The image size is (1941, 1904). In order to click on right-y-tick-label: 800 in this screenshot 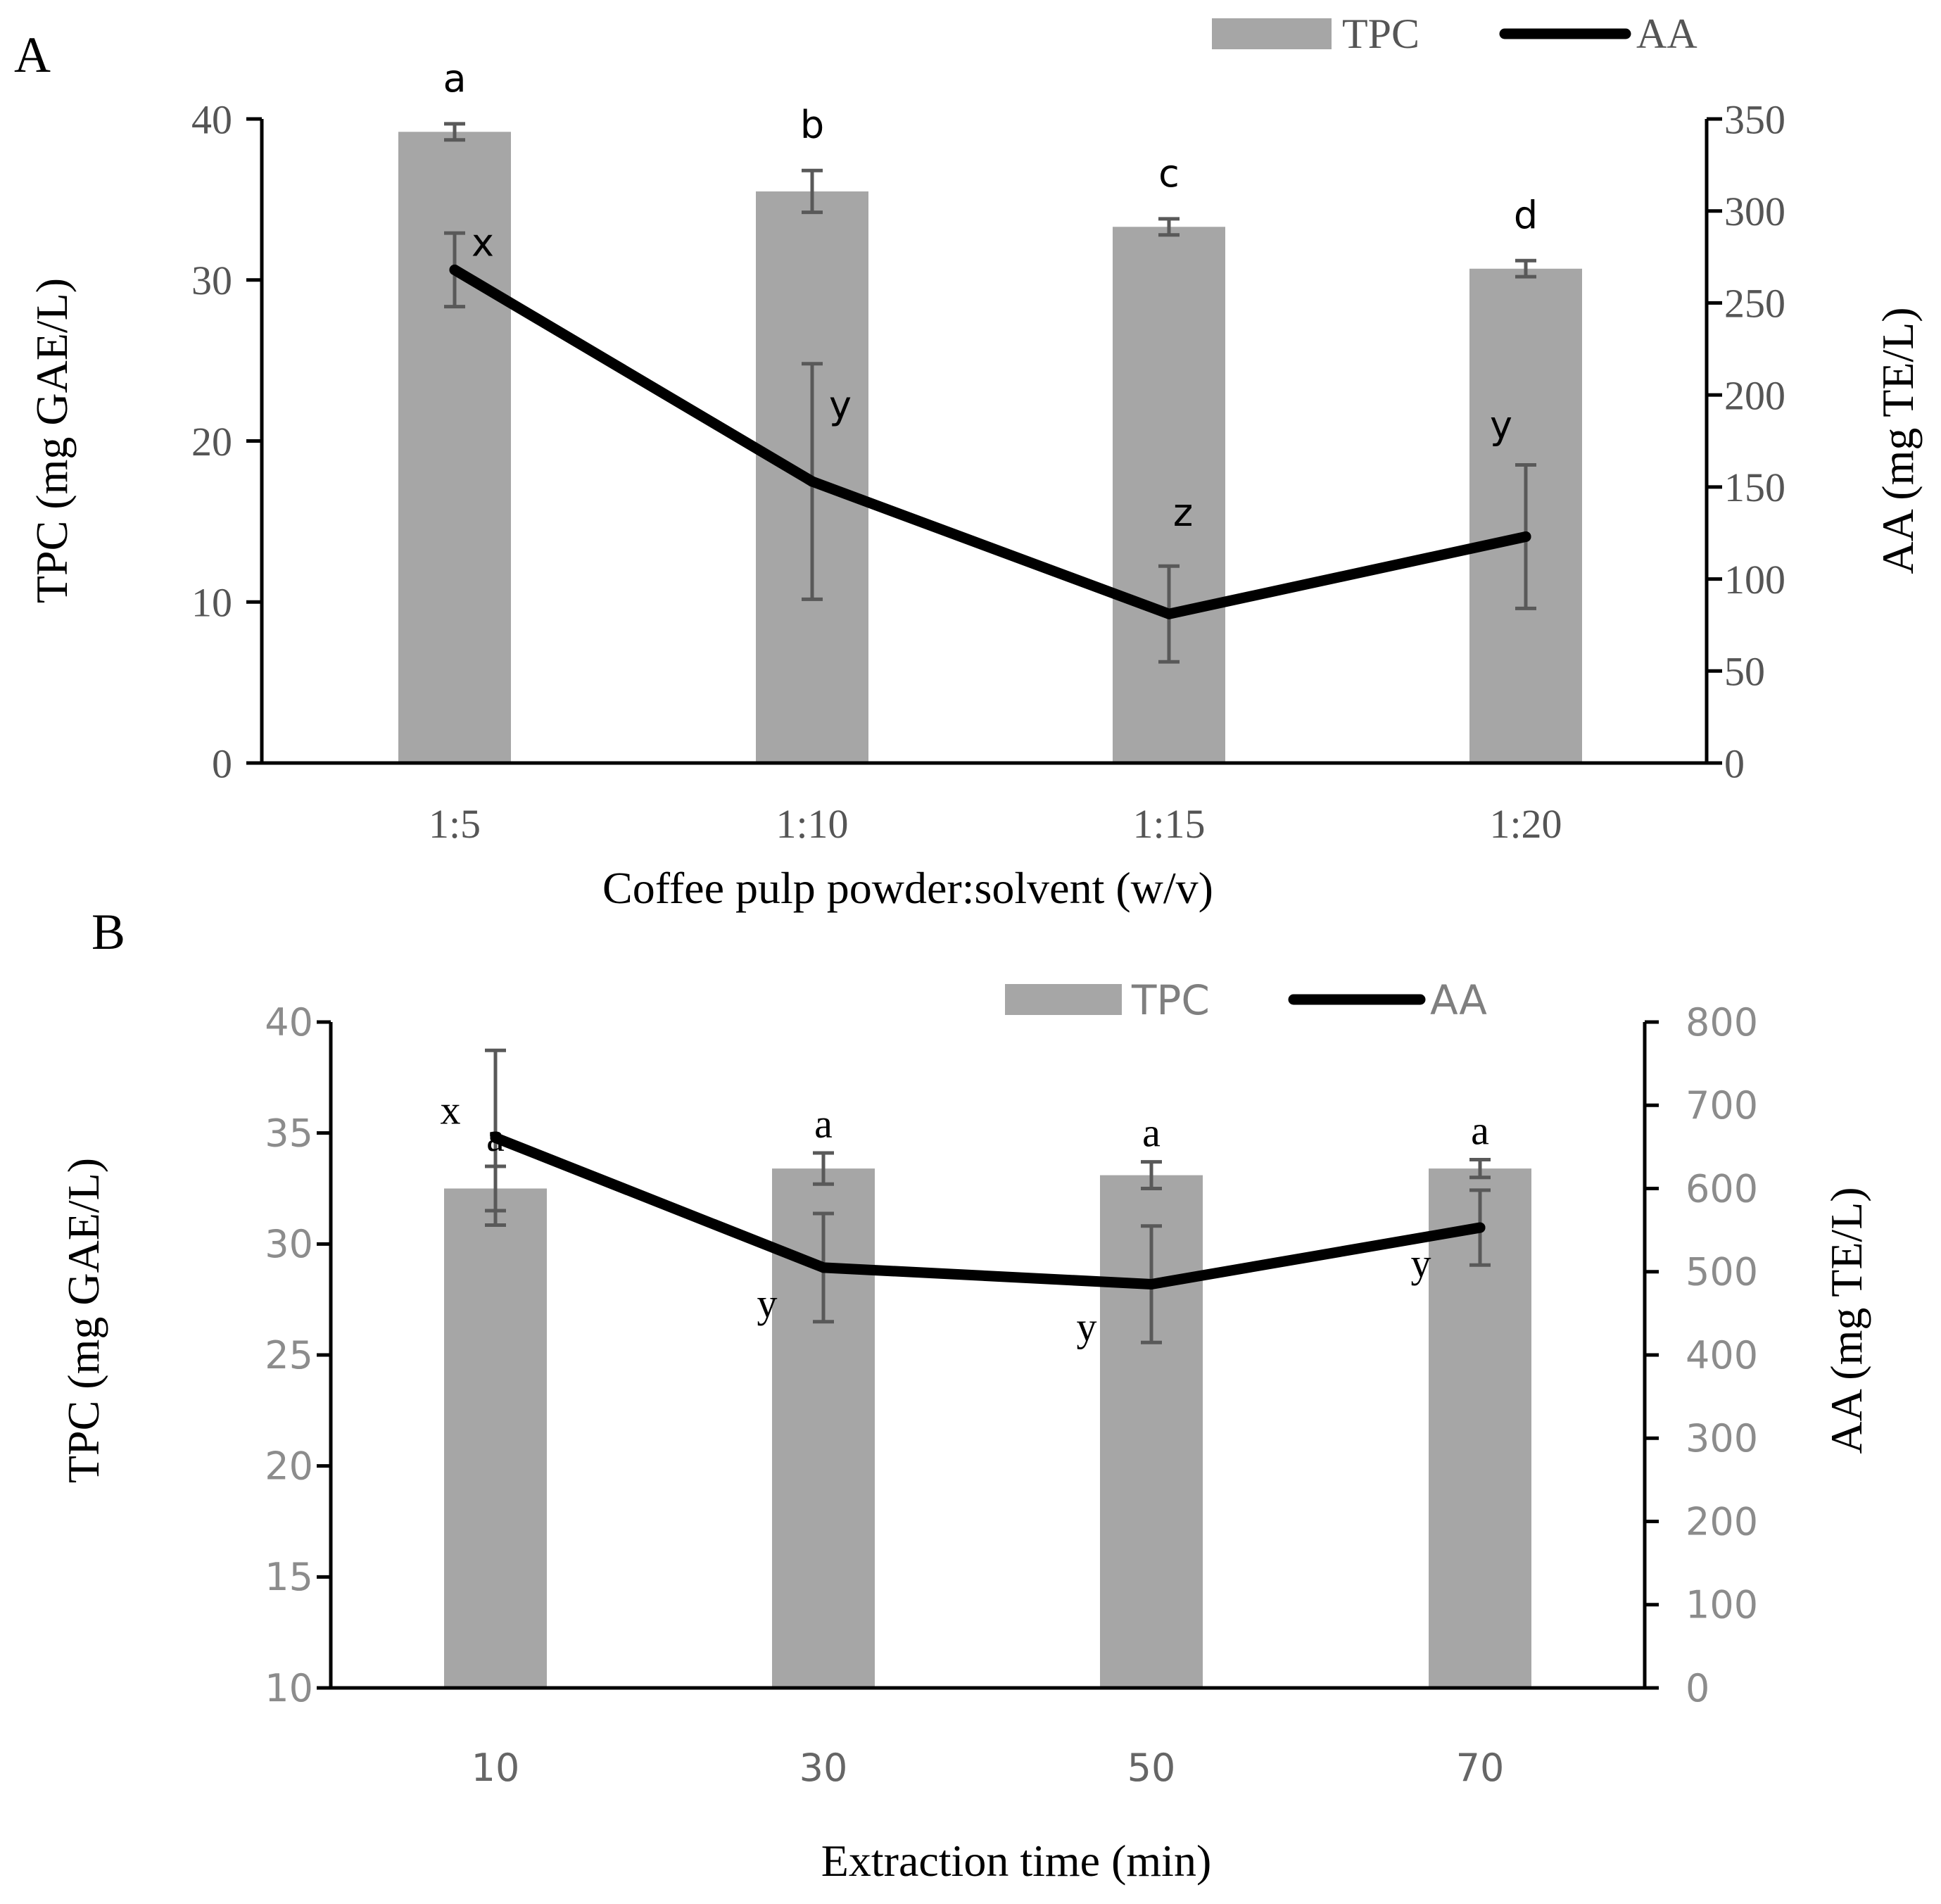, I will do `click(1722, 1023)`.